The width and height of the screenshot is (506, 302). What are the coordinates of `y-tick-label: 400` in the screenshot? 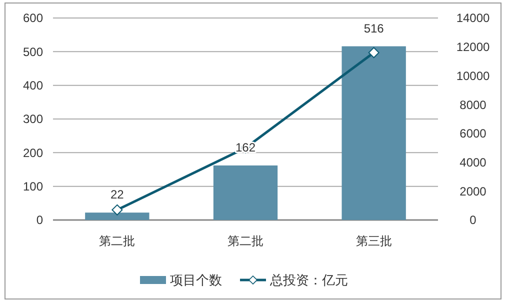 It's located at (33, 85).